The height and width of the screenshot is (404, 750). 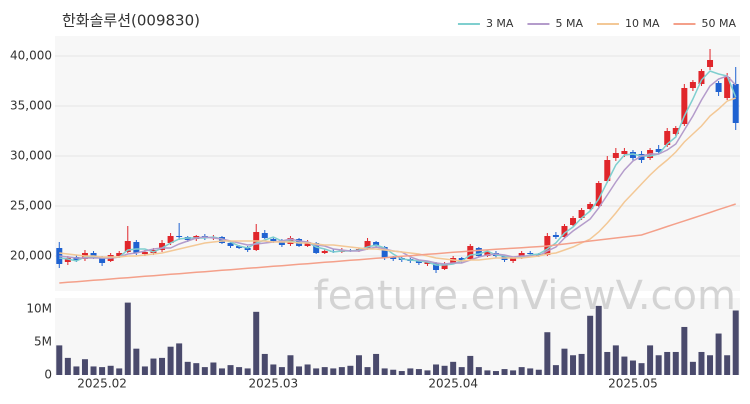 What do you see at coordinates (48, 375) in the screenshot?
I see `y-tick-label: 0` at bounding box center [48, 375].